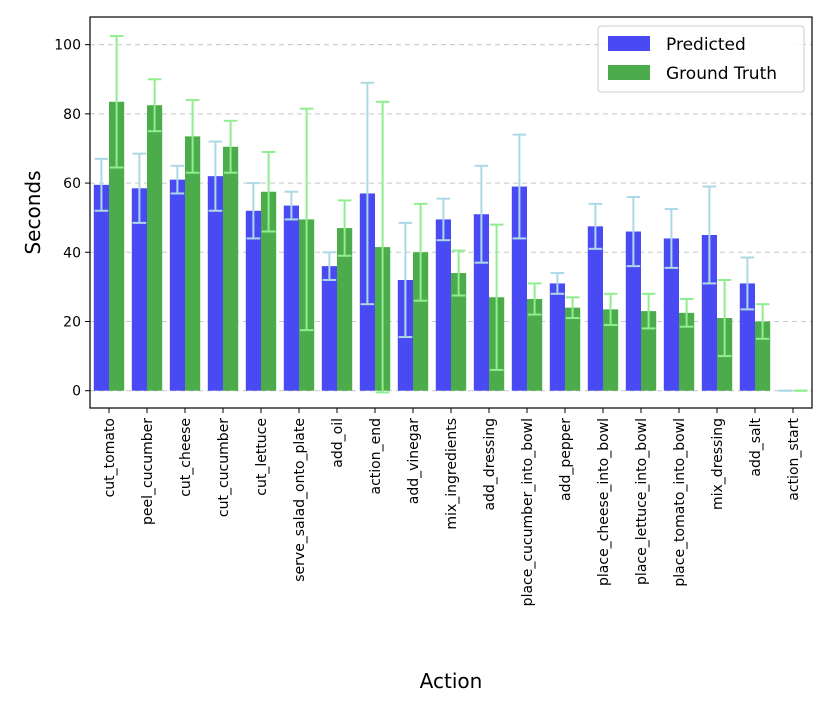 This screenshot has width=830, height=712. I want to click on x-tick-label: action_start, so click(794, 458).